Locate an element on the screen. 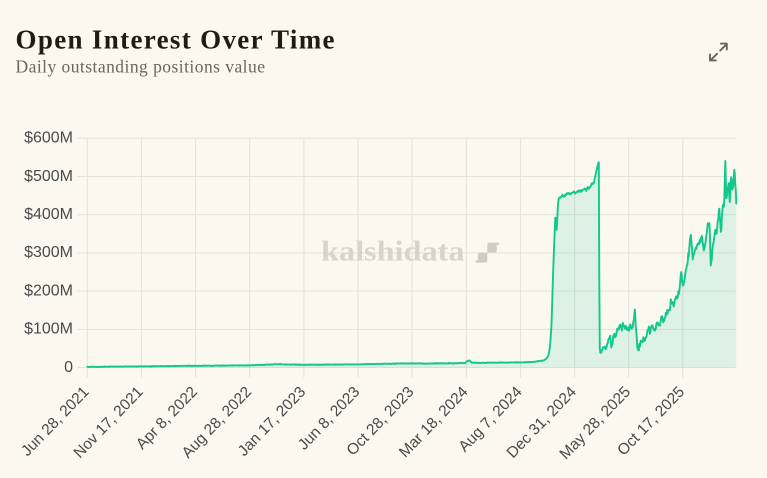  svg-text: $100M is located at coordinates (48, 329).